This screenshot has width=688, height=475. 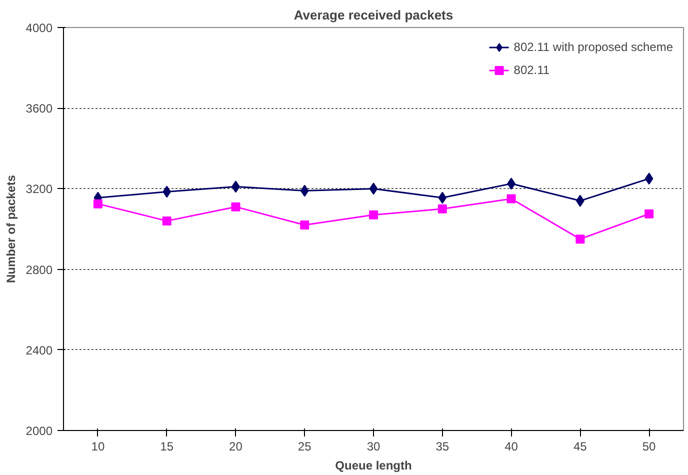 I want to click on x-tick-label: 30, so click(x=373, y=447).